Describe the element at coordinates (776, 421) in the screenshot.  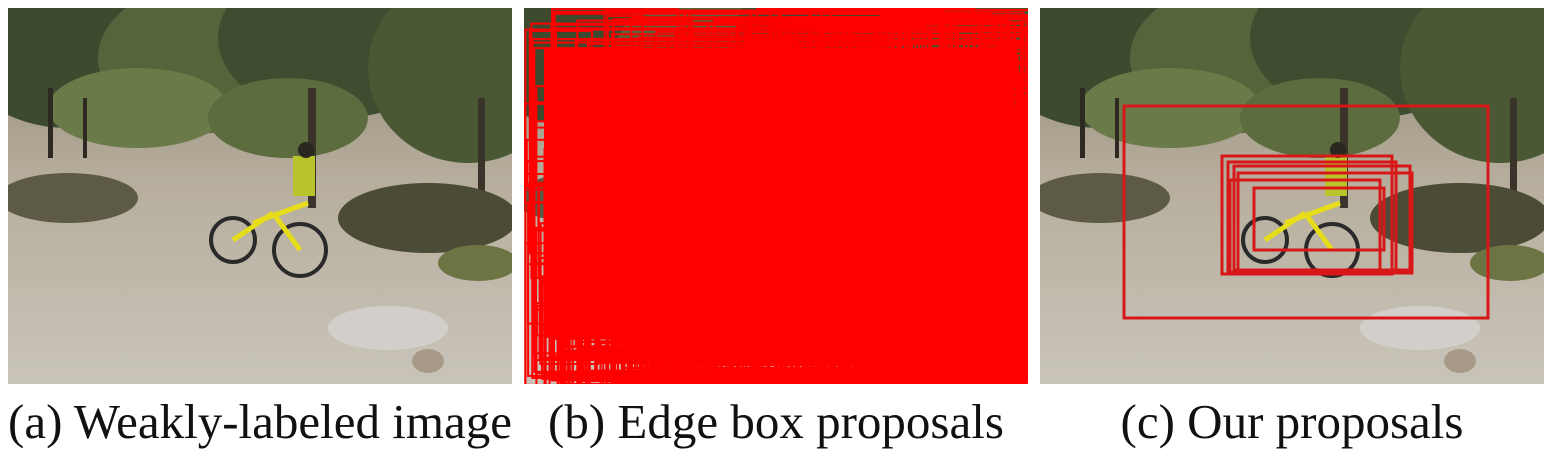
I see `caption-b: (b) Edge box proposals` at that location.